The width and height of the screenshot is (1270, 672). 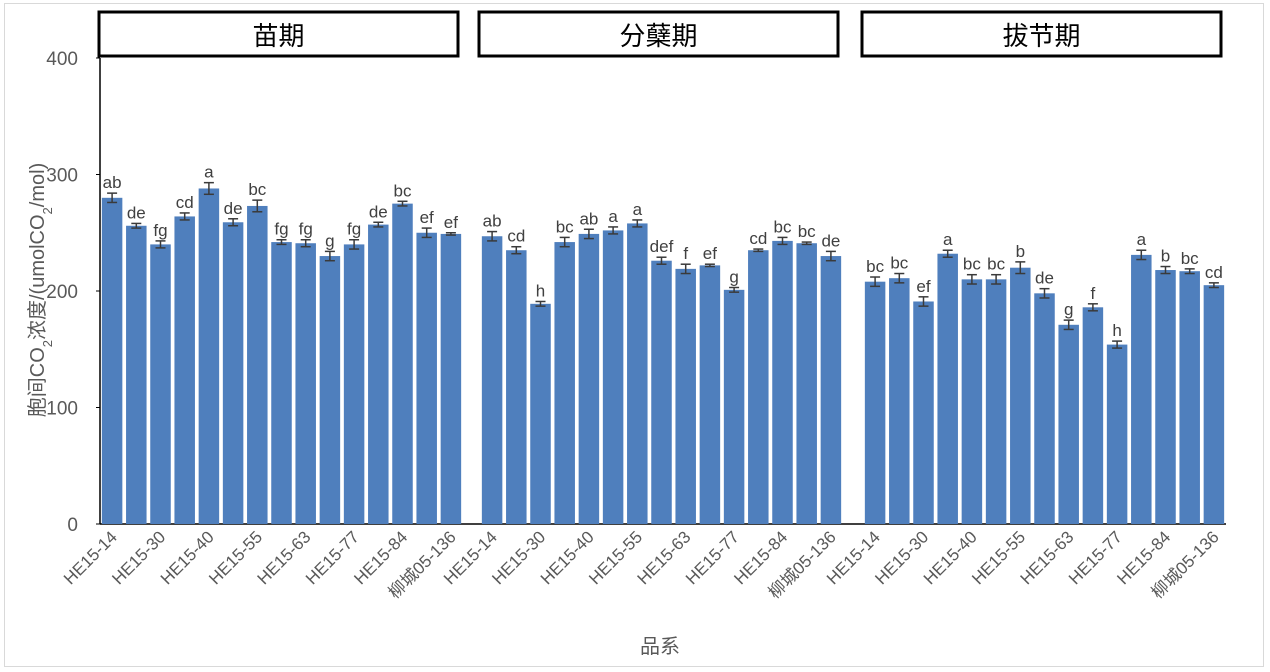 What do you see at coordinates (72, 525) in the screenshot?
I see `y-tick-label: 0` at bounding box center [72, 525].